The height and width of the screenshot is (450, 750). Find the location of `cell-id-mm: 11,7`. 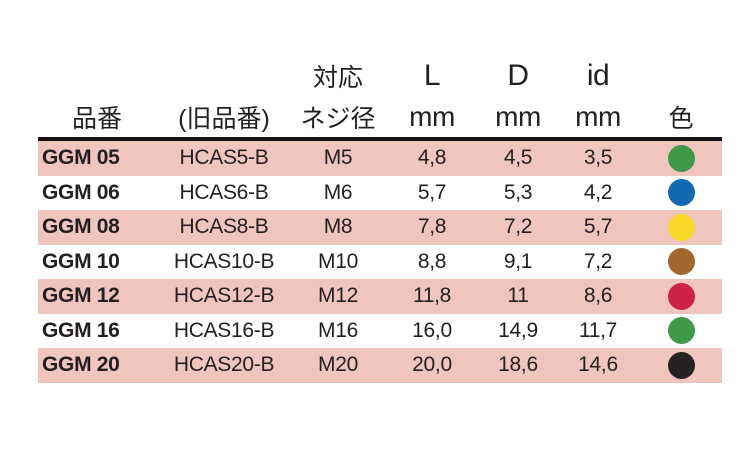

cell-id-mm: 11,7 is located at coordinates (598, 330).